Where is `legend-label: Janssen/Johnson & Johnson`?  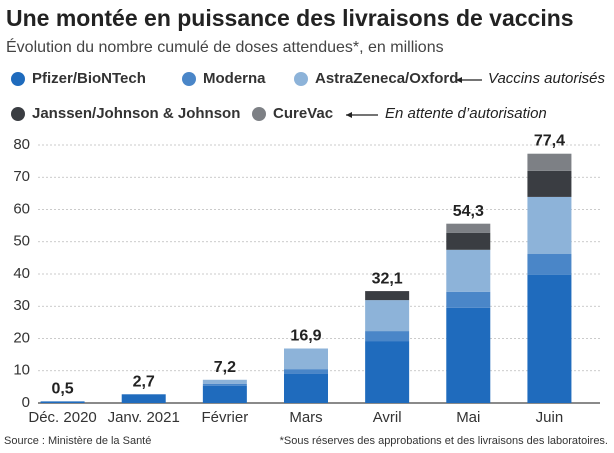 legend-label: Janssen/Johnson & Johnson is located at coordinates (136, 113).